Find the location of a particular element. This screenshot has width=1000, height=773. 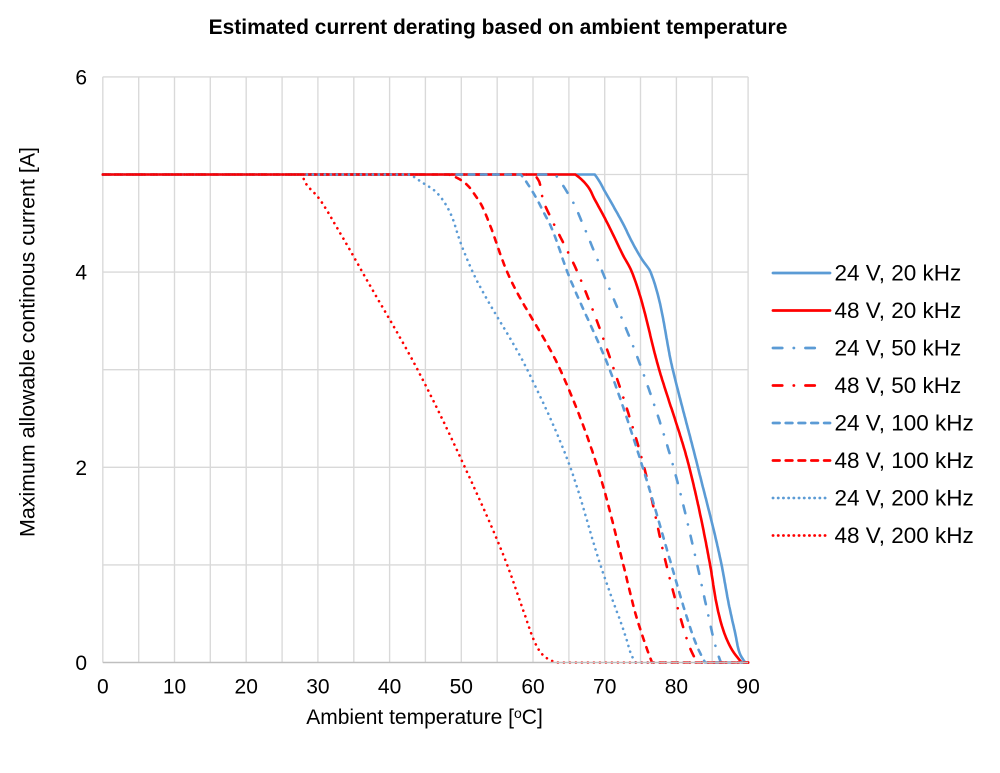

svg-text: 24 V, 20 kHz is located at coordinates (898, 272).